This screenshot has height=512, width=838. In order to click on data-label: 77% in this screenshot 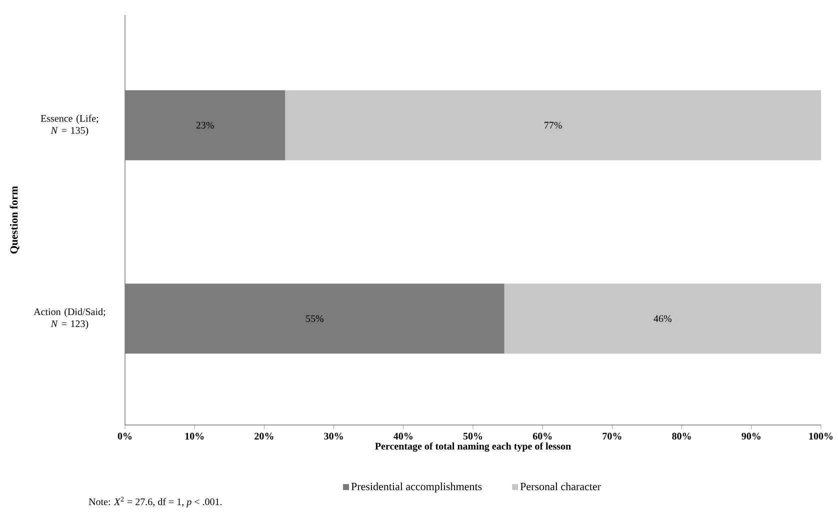, I will do `click(553, 125)`.